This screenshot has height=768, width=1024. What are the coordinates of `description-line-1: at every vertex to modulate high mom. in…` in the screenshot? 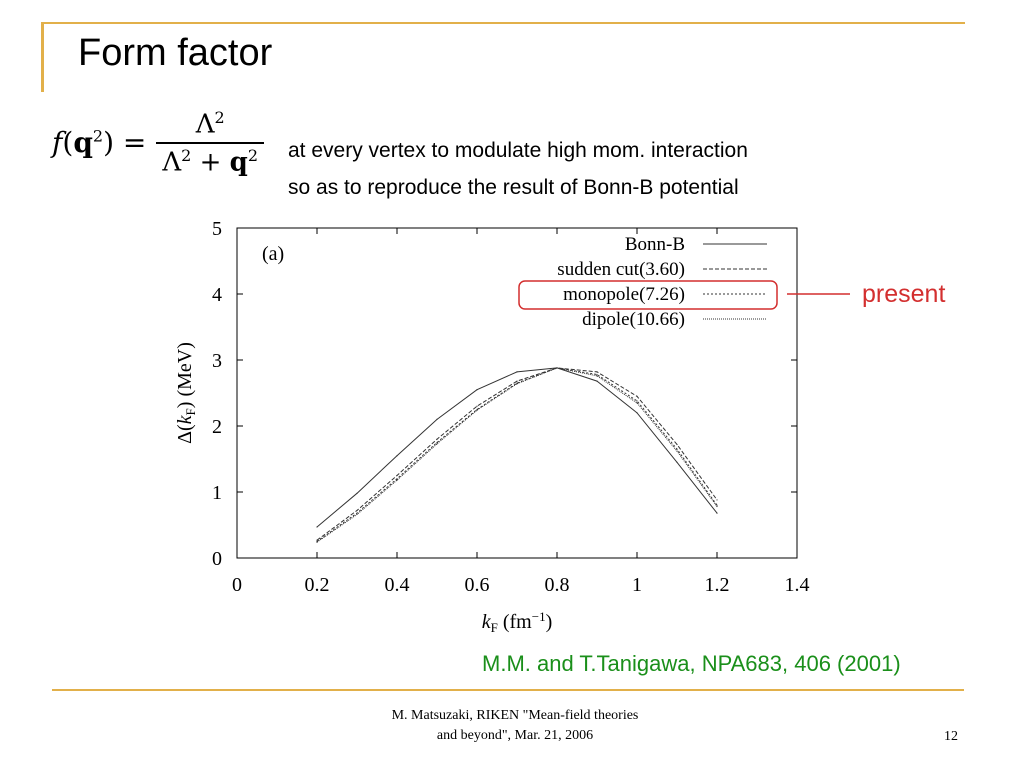 It's located at (518, 150).